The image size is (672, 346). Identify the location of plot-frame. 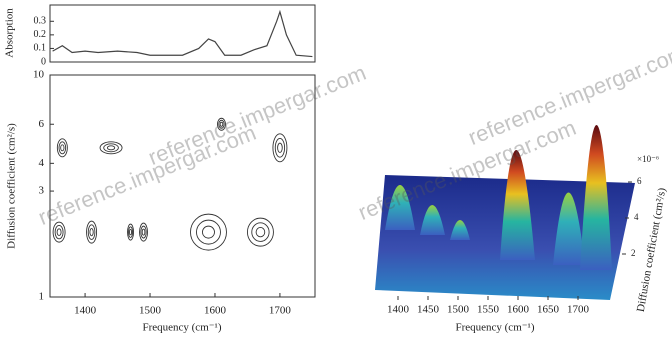
(182, 33).